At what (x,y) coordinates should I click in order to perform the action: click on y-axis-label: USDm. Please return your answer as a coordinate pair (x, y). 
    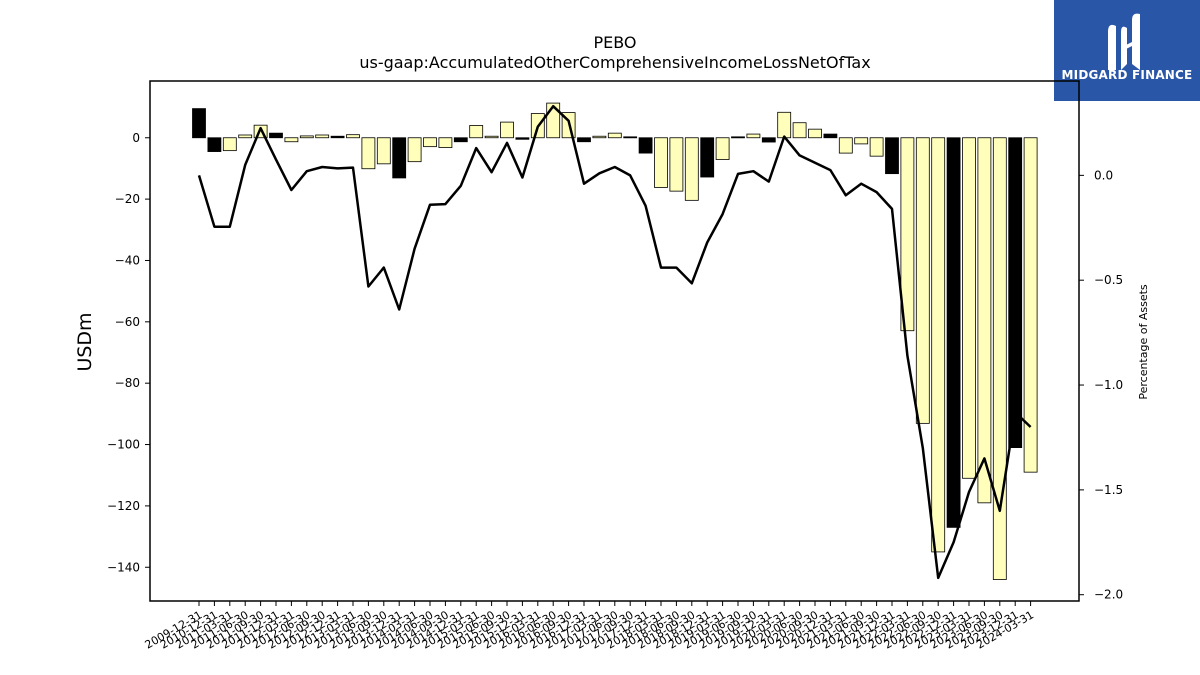
    Looking at the image, I should click on (85, 341).